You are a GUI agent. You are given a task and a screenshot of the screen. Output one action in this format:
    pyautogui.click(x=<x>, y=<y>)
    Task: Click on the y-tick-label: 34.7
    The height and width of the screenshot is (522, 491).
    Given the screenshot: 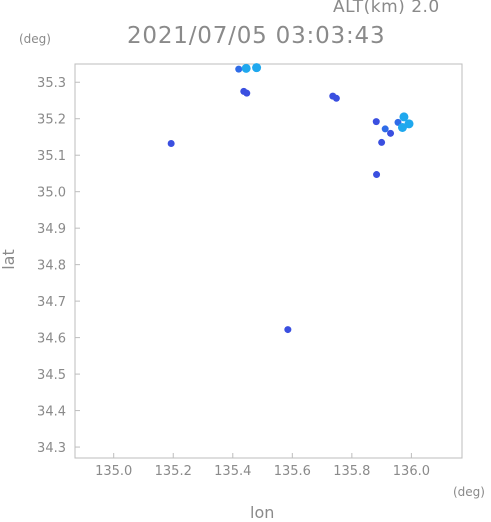 What is the action you would take?
    pyautogui.click(x=51, y=302)
    